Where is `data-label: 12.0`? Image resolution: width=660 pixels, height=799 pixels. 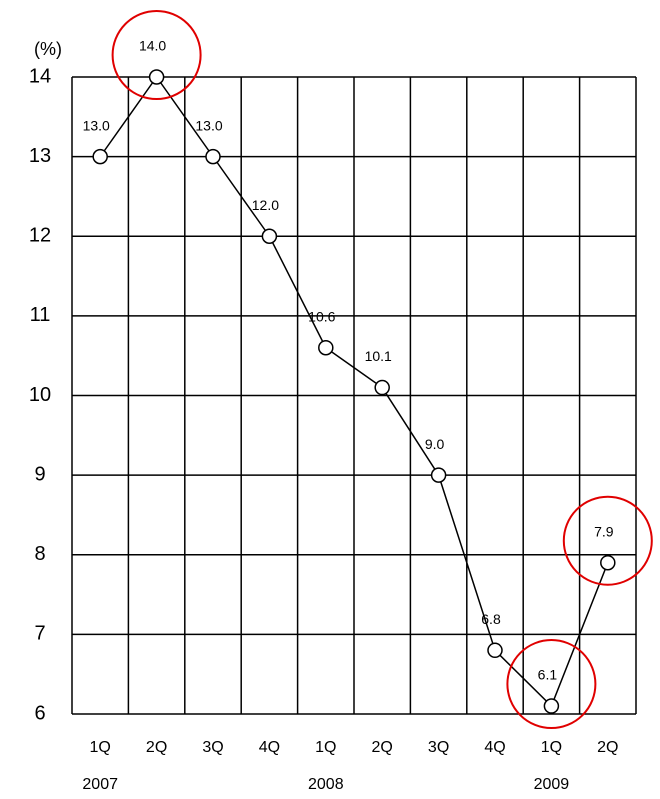
data-label: 12.0 is located at coordinates (265, 205).